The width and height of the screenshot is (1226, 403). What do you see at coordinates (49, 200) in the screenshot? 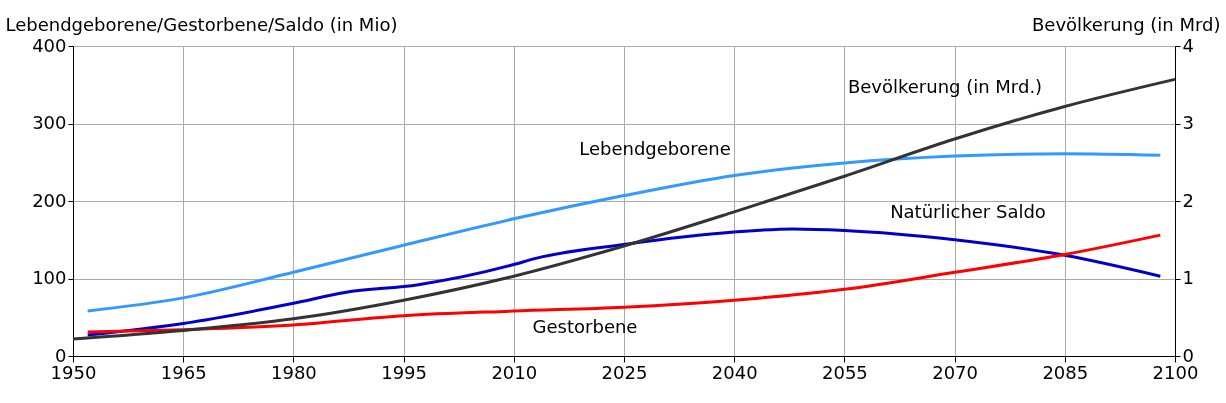
I see `y-tick-label: 200` at bounding box center [49, 200].